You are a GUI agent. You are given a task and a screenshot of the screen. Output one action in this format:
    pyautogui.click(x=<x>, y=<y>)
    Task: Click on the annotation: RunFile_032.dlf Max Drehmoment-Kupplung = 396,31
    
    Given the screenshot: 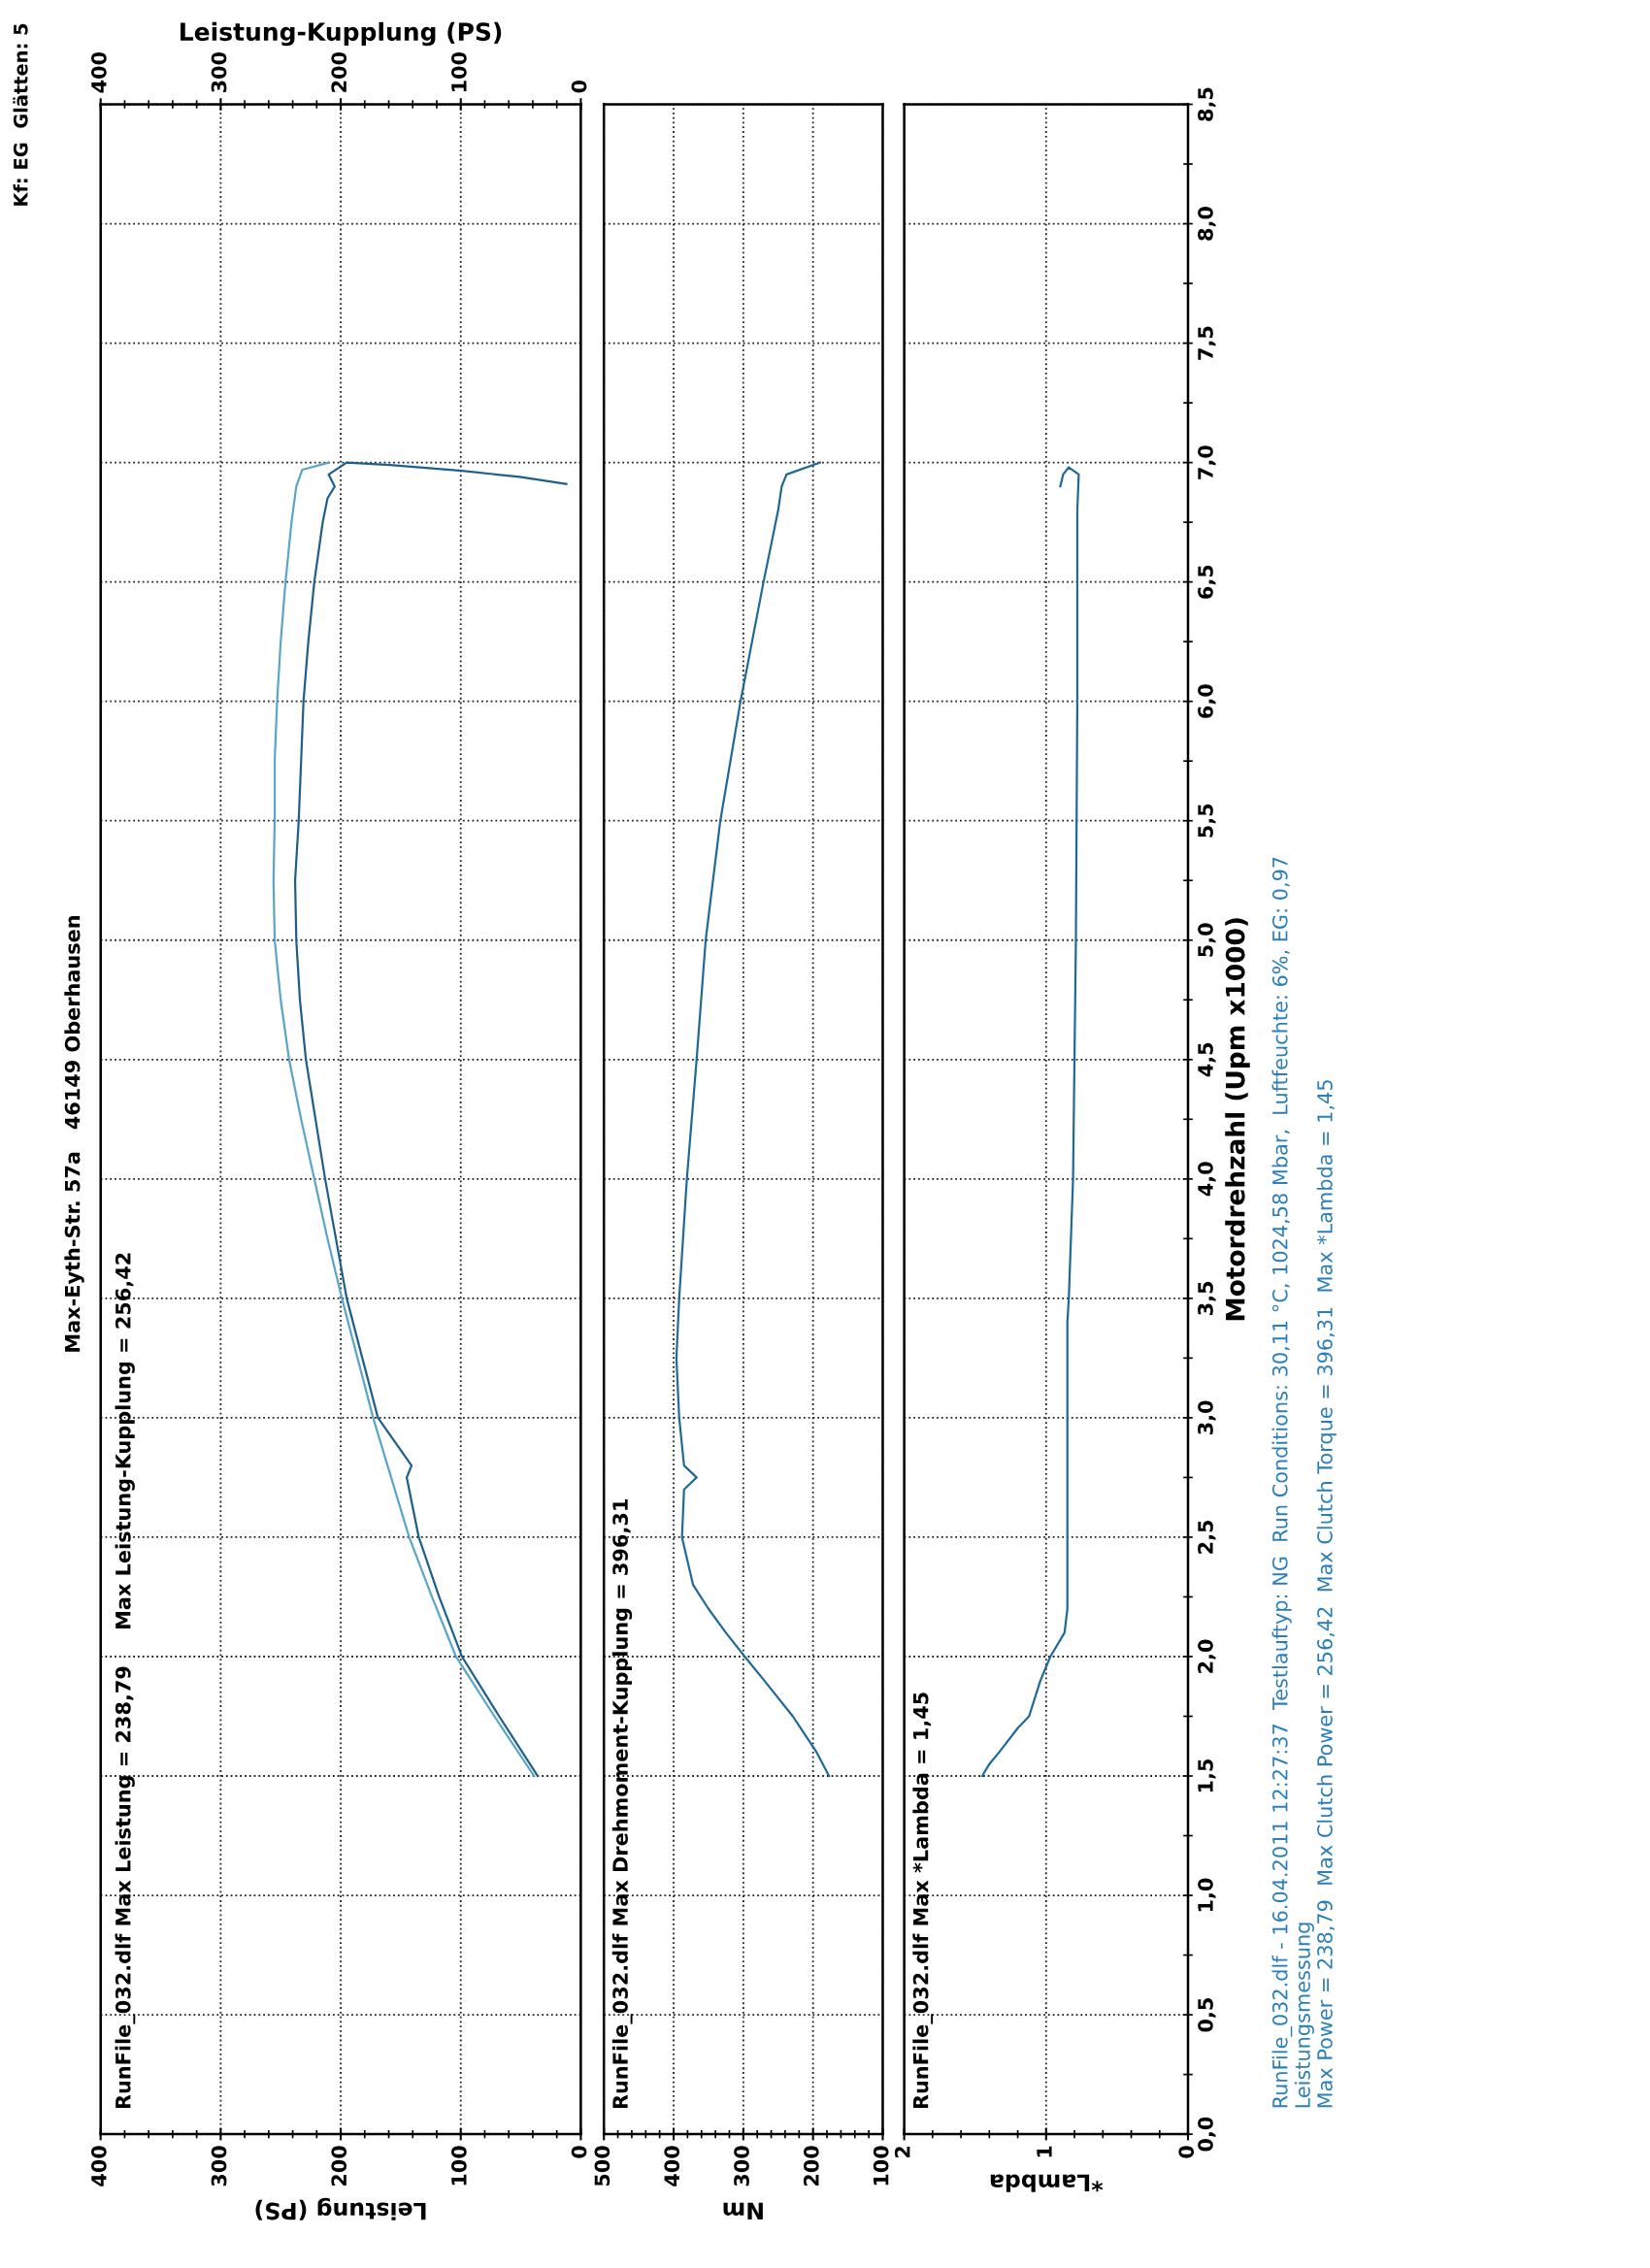 What is the action you would take?
    pyautogui.click(x=622, y=1804)
    